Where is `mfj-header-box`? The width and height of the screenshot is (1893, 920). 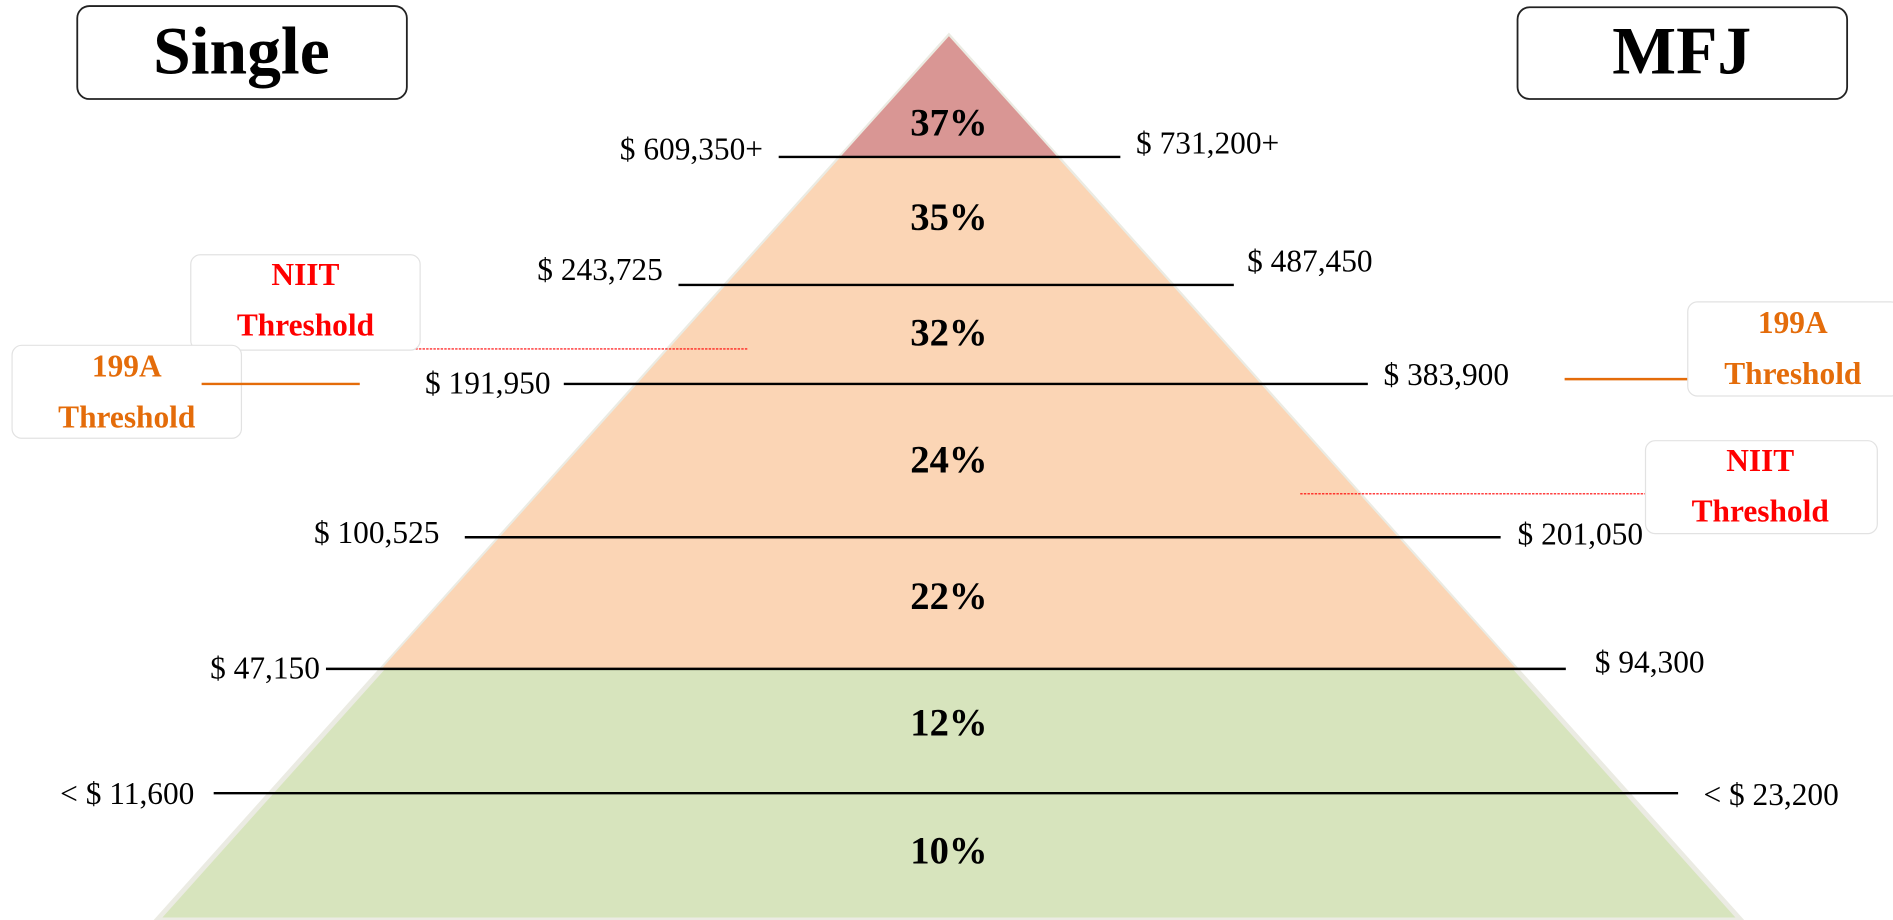 mfj-header-box is located at coordinates (1682, 53).